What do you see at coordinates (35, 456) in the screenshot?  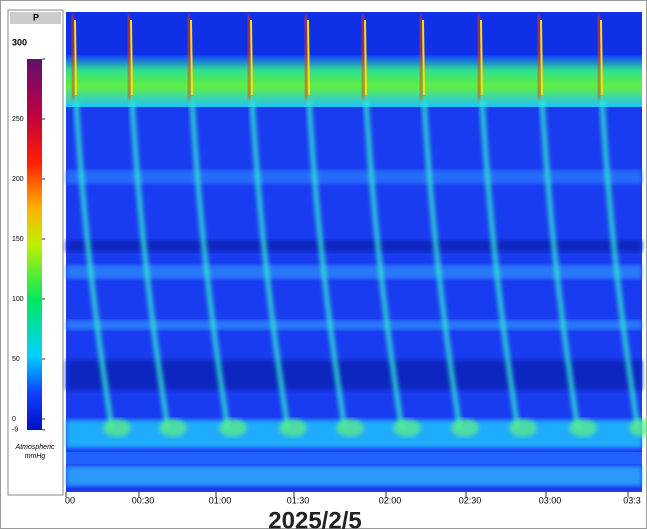 I see `colorbar-note: mmHg` at bounding box center [35, 456].